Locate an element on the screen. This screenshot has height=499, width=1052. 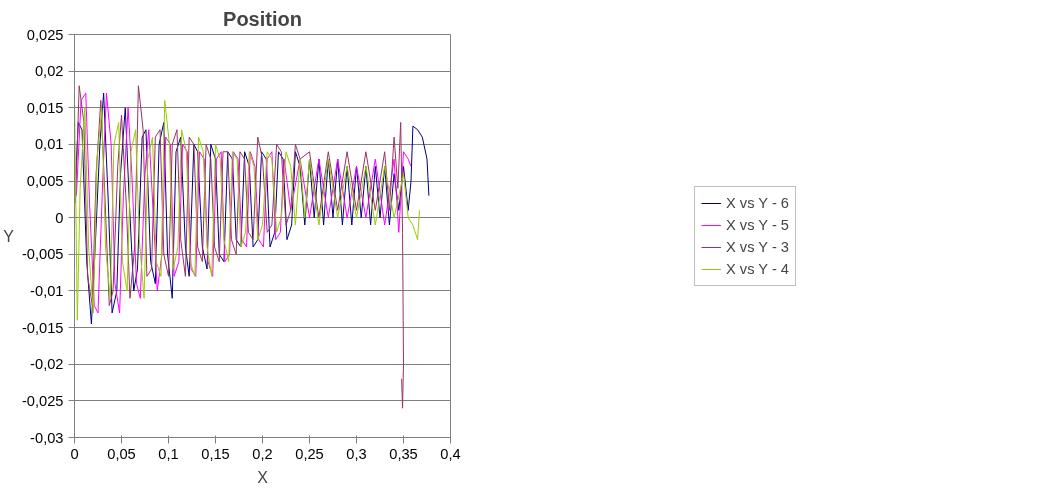
x-tick-label: 0,15 is located at coordinates (215, 453).